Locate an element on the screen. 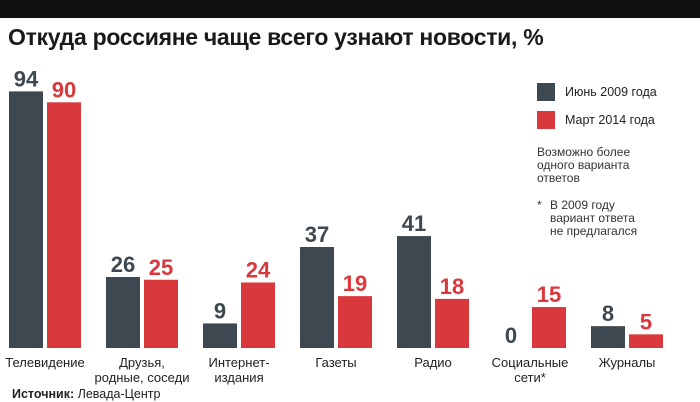 The height and width of the screenshot is (402, 700). legend-swatch-2014 is located at coordinates (546, 120).